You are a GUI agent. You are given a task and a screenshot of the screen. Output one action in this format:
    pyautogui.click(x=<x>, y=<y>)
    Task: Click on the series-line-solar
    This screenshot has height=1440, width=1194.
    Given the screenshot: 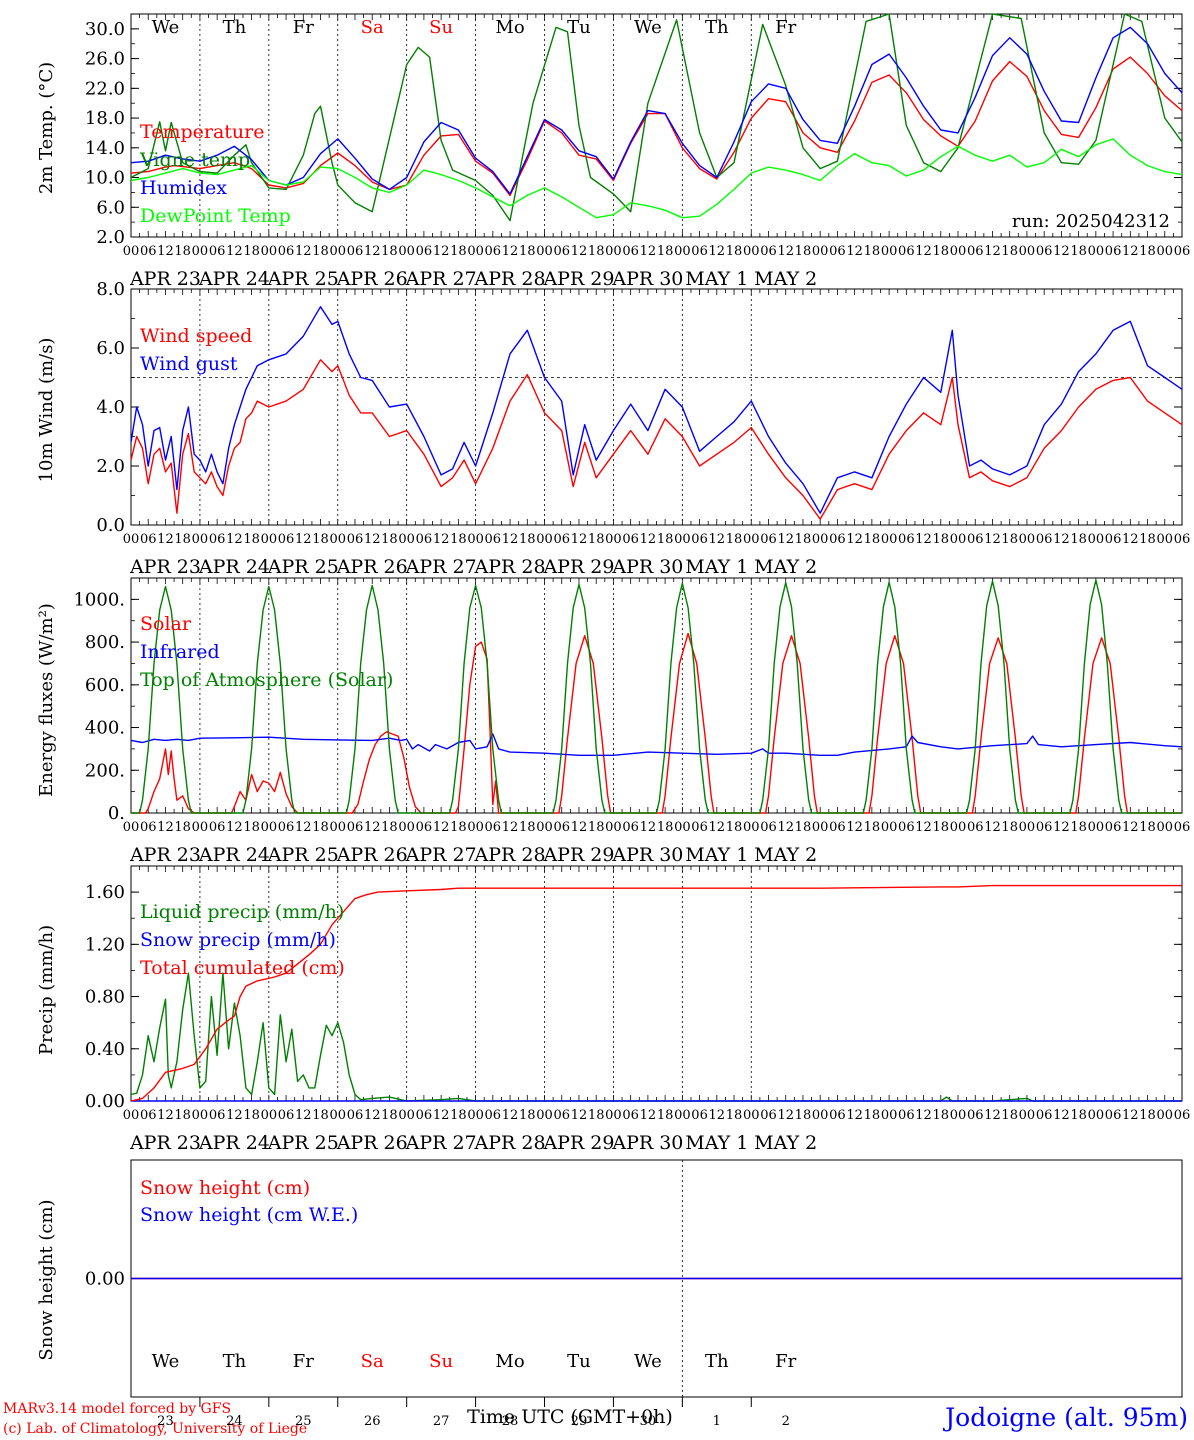 What is the action you would take?
    pyautogui.click(x=656, y=723)
    